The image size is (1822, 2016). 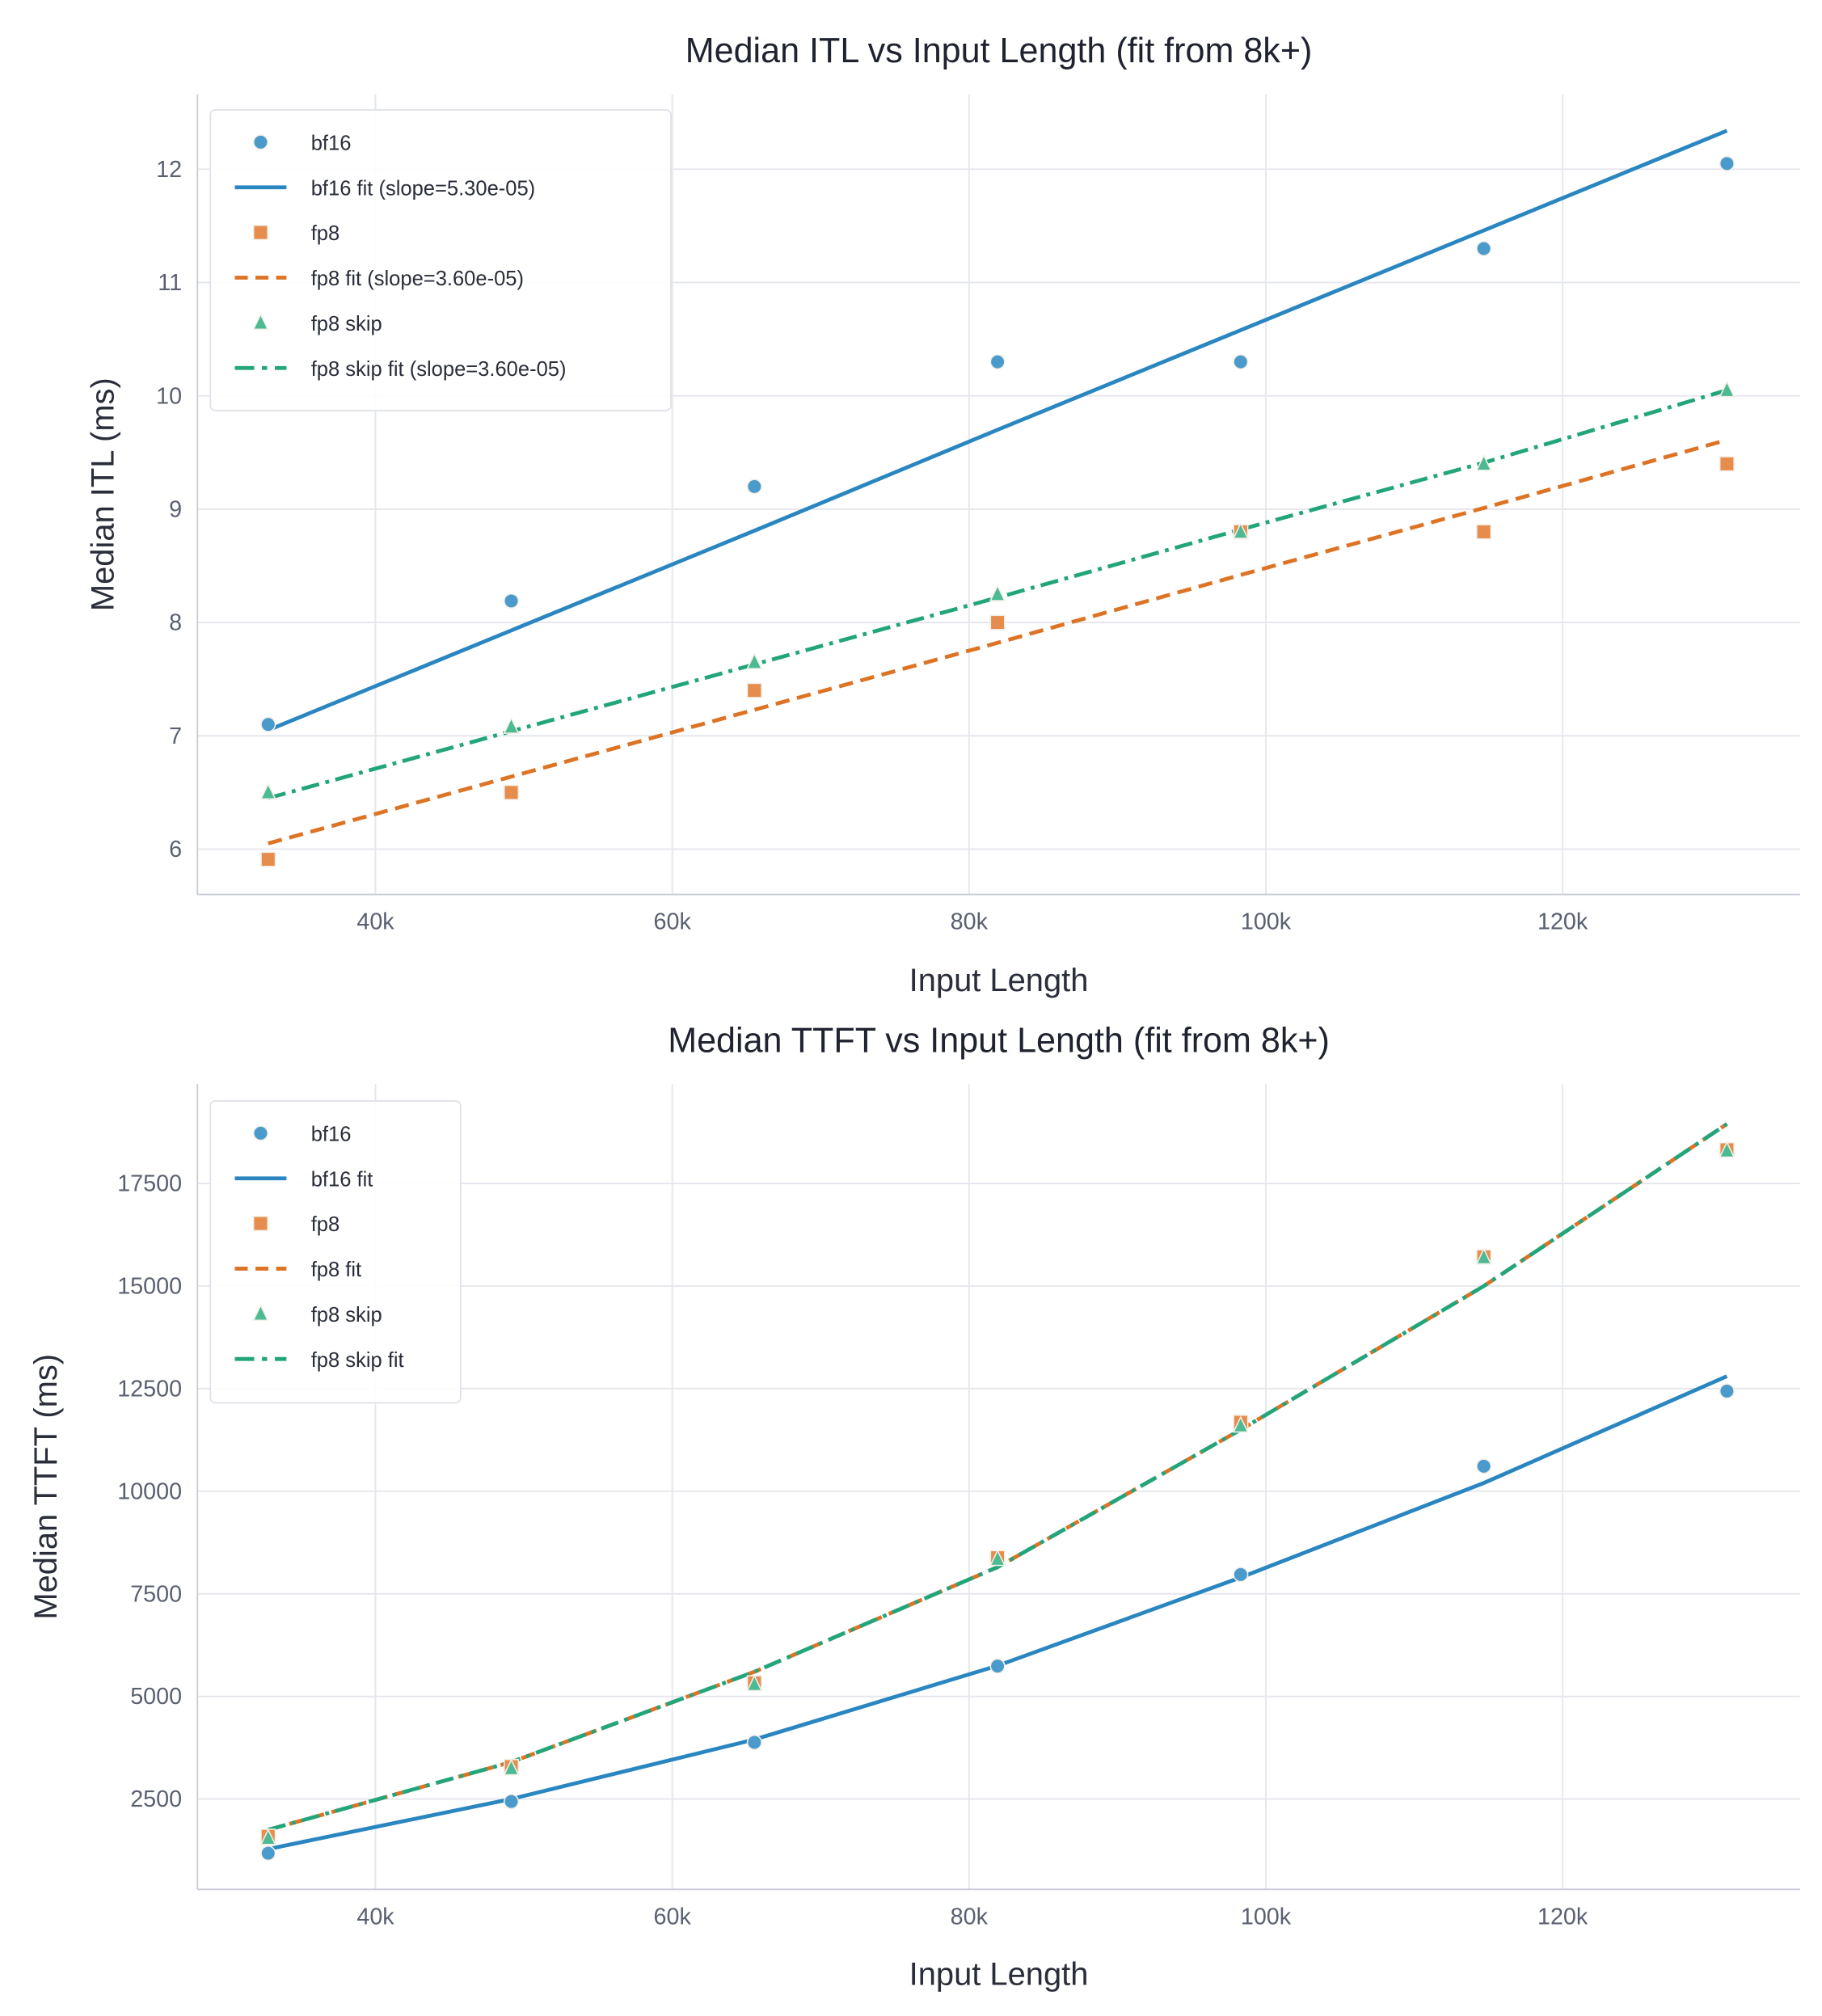 What do you see at coordinates (156, 1697) in the screenshot?
I see `y-tick-label: 5000` at bounding box center [156, 1697].